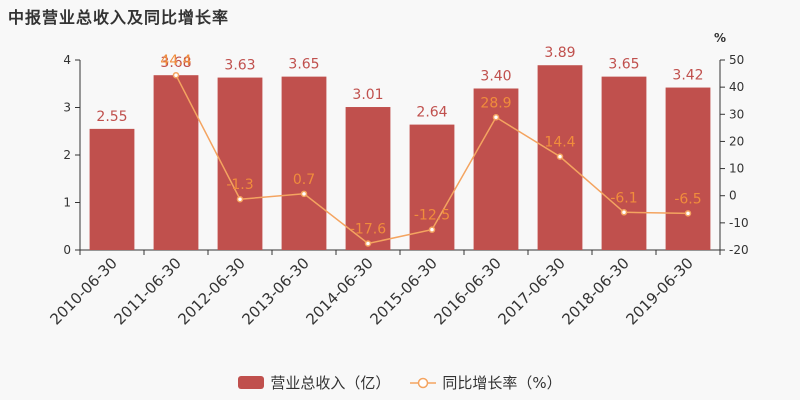 The height and width of the screenshot is (400, 800). I want to click on y-left-tick-label: 1, so click(67, 203).